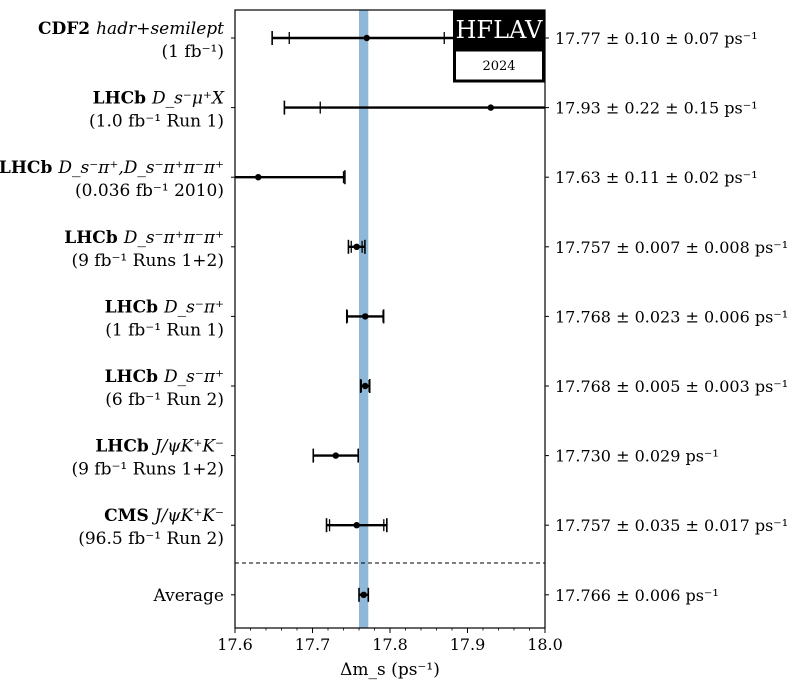 The width and height of the screenshot is (794, 689). I want to click on dataset-label: (6 fb⁻¹ Run 2), so click(164, 400).